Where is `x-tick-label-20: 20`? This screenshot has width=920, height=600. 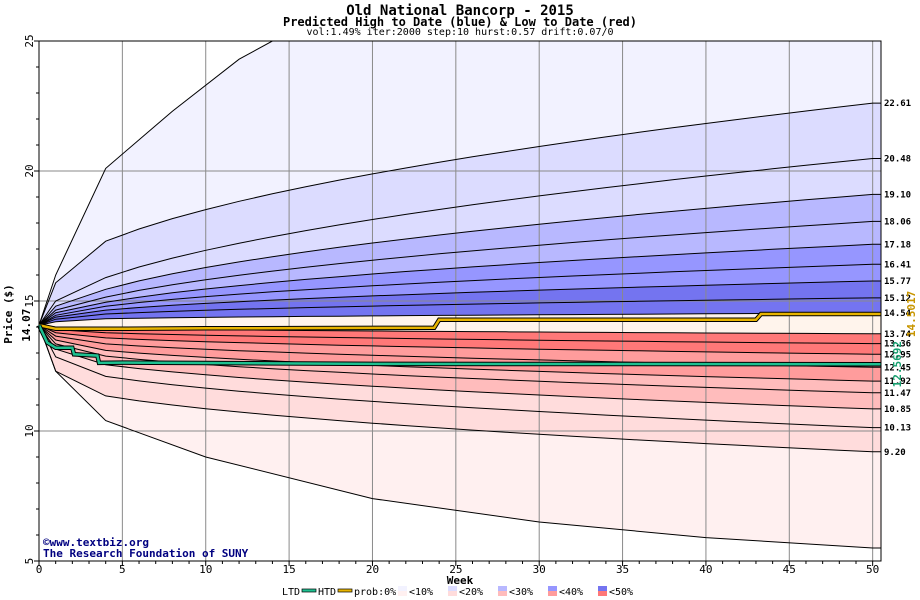 x-tick-label-20: 20 is located at coordinates (372, 569).